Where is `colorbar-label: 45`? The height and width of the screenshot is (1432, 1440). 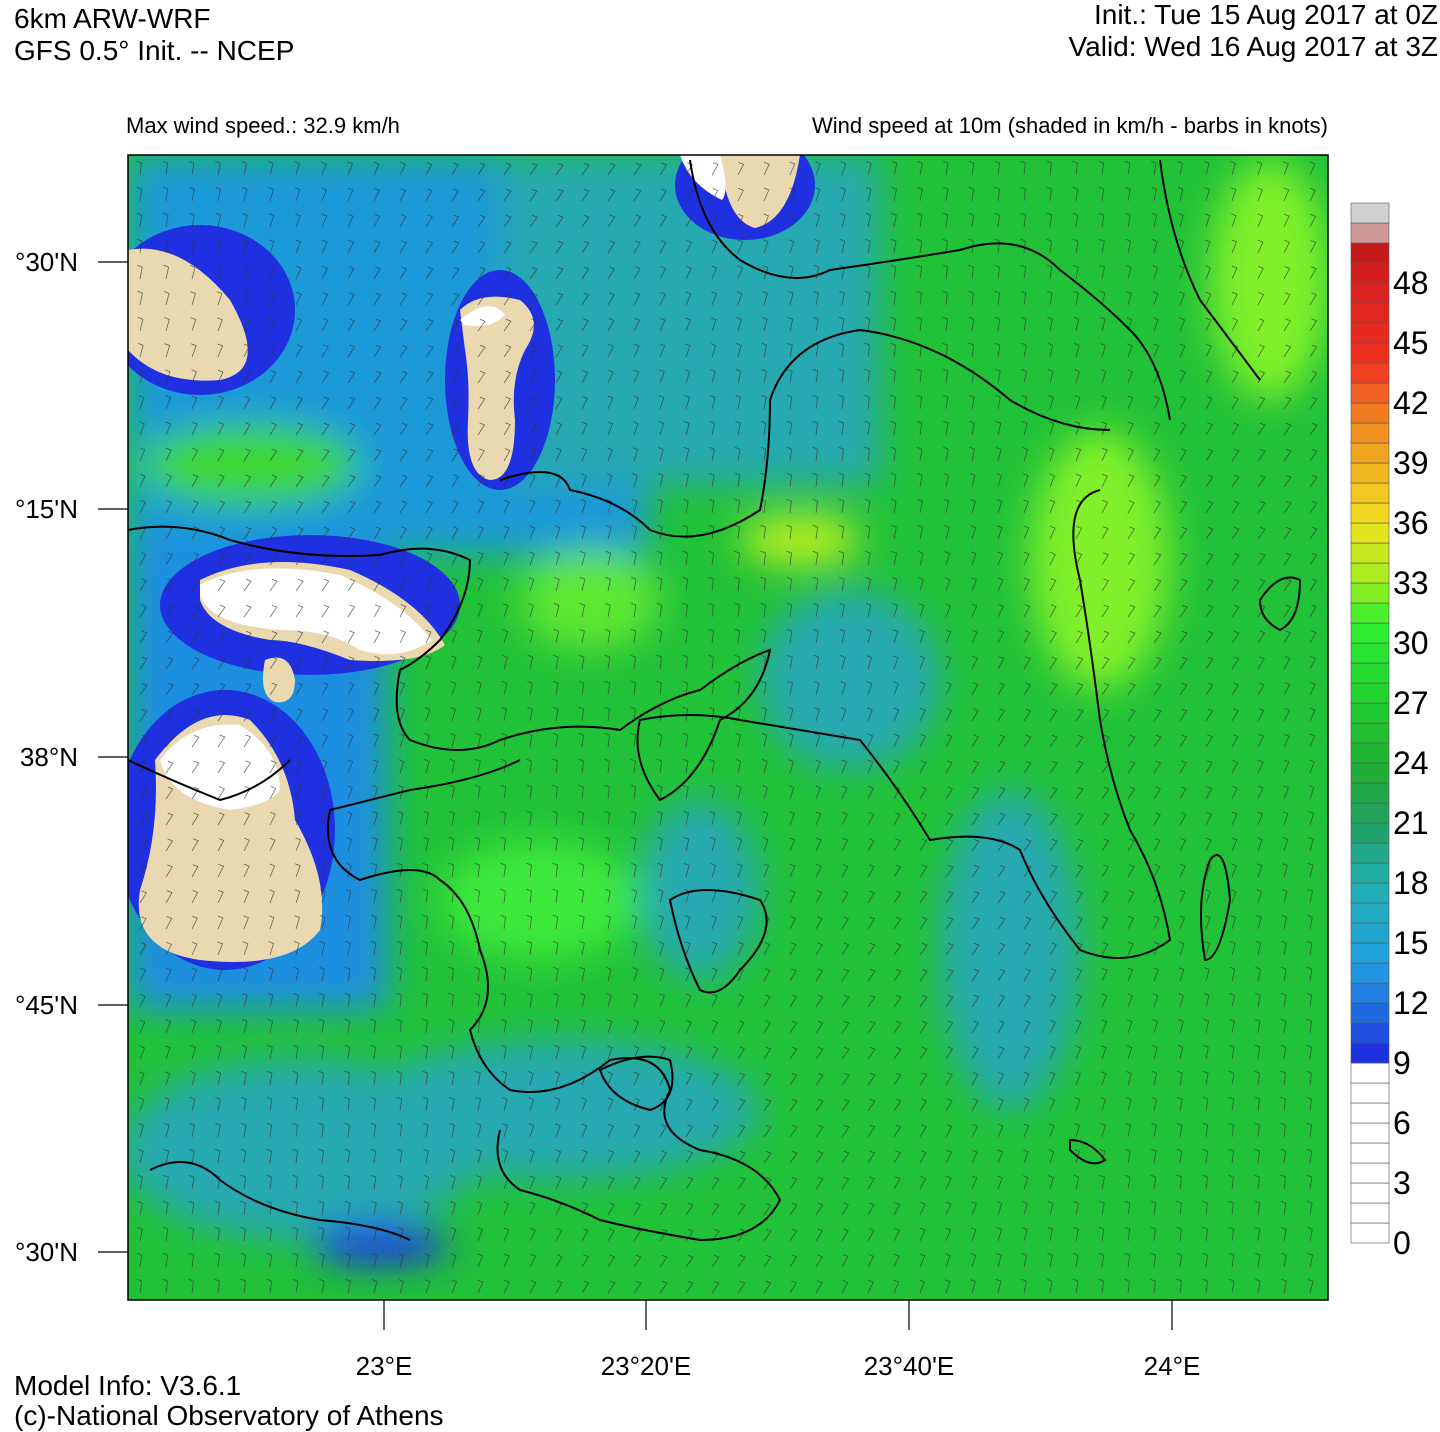
colorbar-label: 45 is located at coordinates (1411, 343).